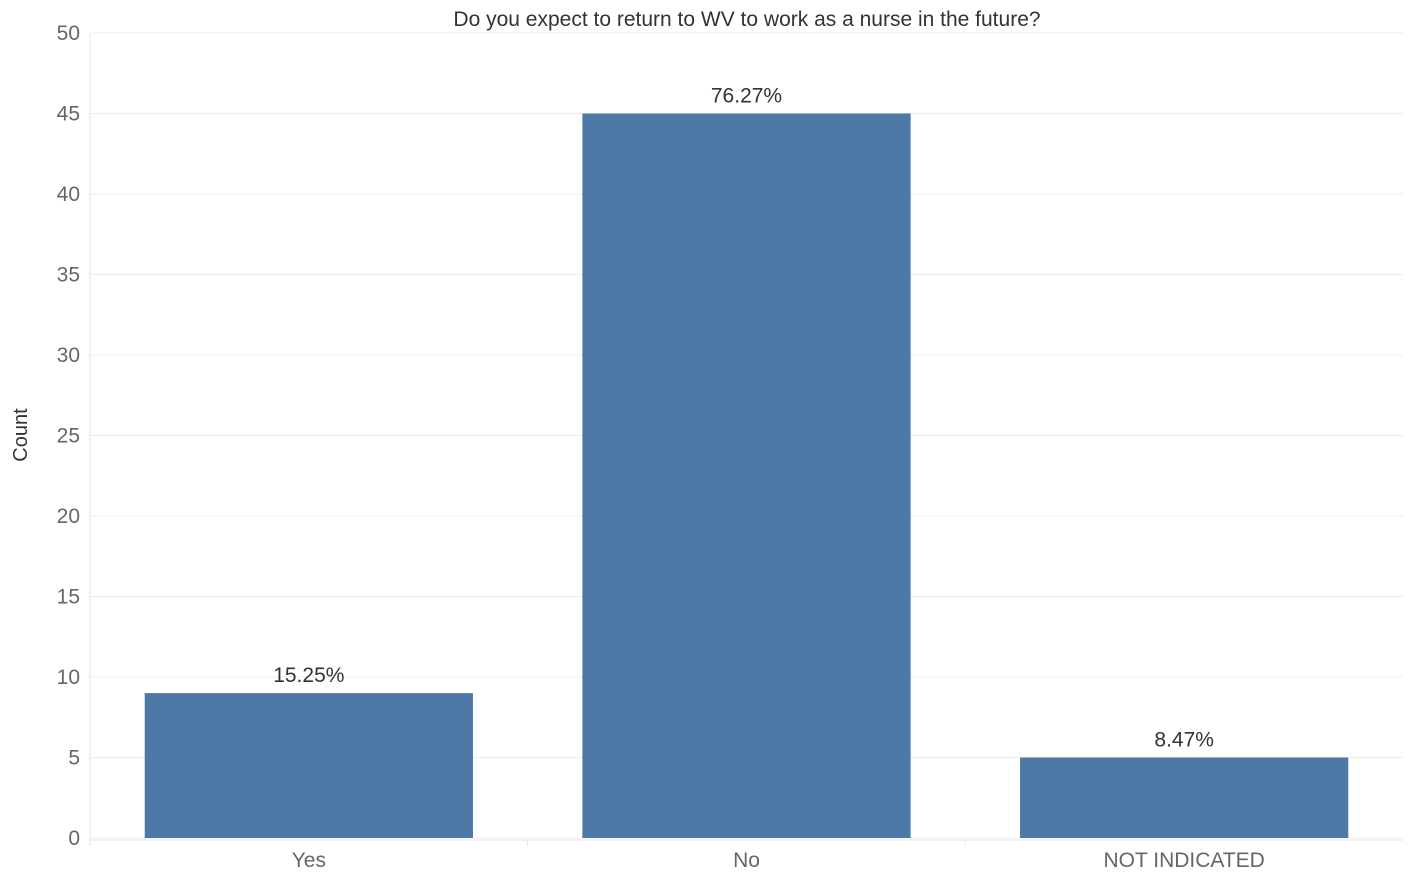 The height and width of the screenshot is (873, 1409). Describe the element at coordinates (1183, 860) in the screenshot. I see `x-tick-label: NOT INDICATED` at that location.